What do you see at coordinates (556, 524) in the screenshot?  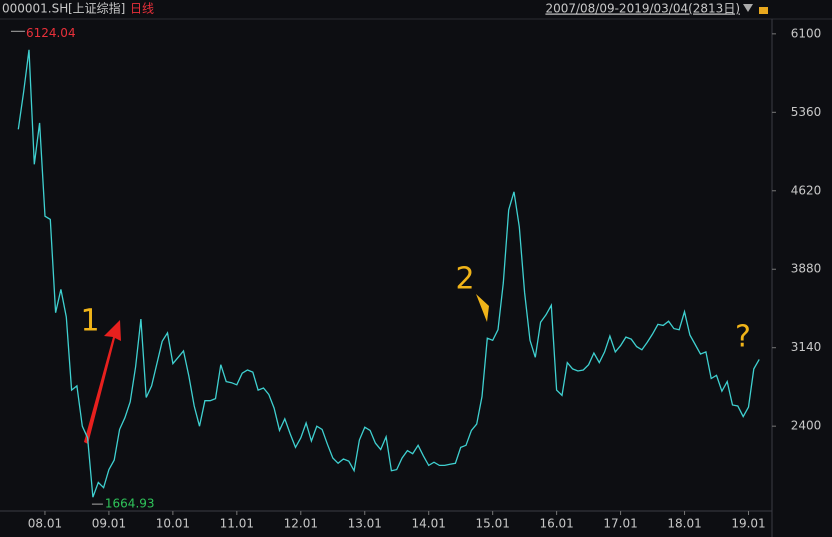 I see `x-tick-label: 16.01` at bounding box center [556, 524].